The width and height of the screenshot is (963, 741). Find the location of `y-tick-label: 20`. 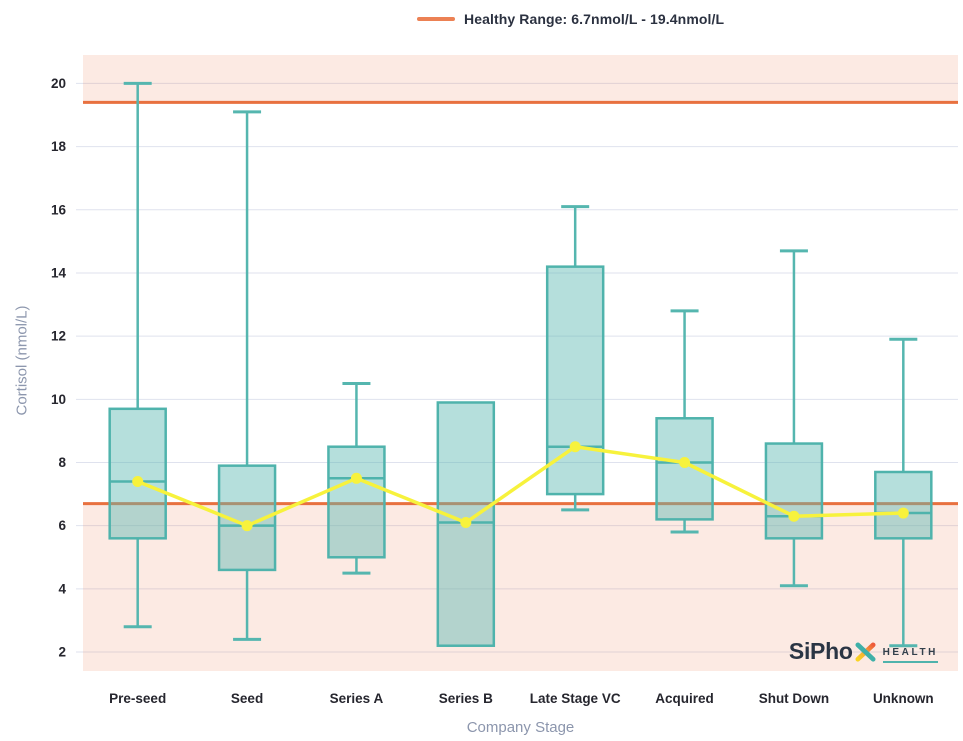

y-tick-label: 20 is located at coordinates (58, 83).